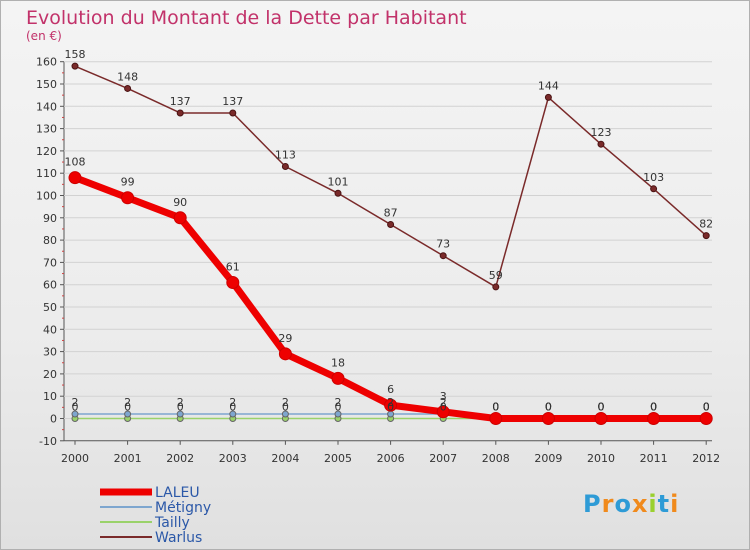 Image resolution: width=750 pixels, height=550 pixels. What do you see at coordinates (390, 389) in the screenshot?
I see `data-label-laleu: 6` at bounding box center [390, 389].